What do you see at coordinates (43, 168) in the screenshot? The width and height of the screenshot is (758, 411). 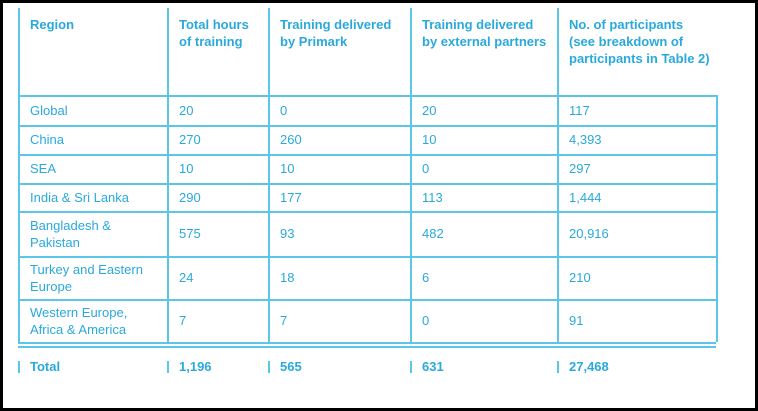 I see `table-cell: SEA` at bounding box center [43, 168].